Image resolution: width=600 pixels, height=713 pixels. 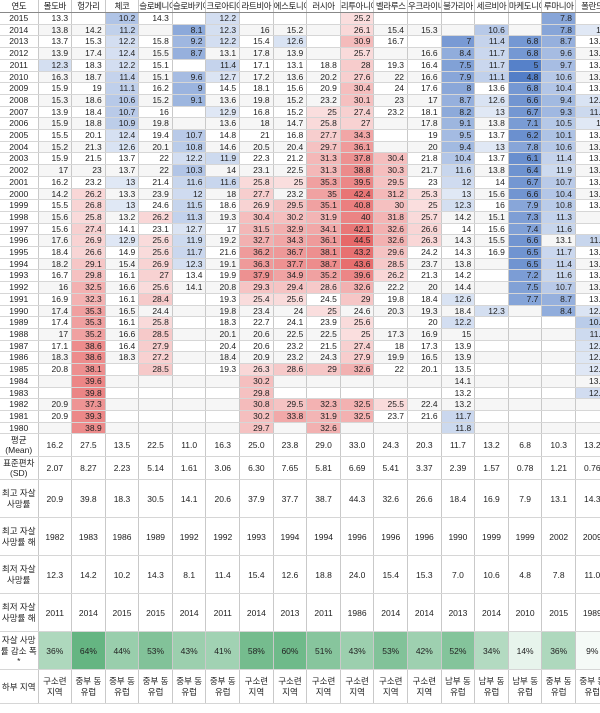 I want to click on rate-cell: 35.3, so click(x=323, y=182).